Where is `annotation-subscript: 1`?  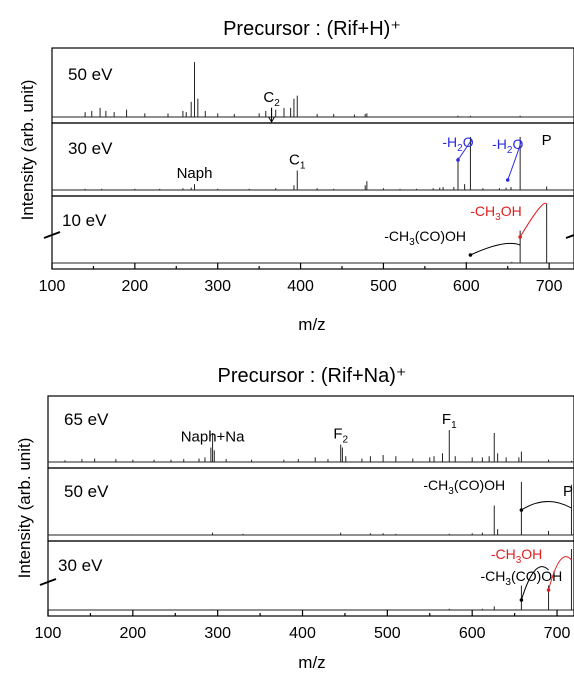 annotation-subscript: 1 is located at coordinates (303, 166).